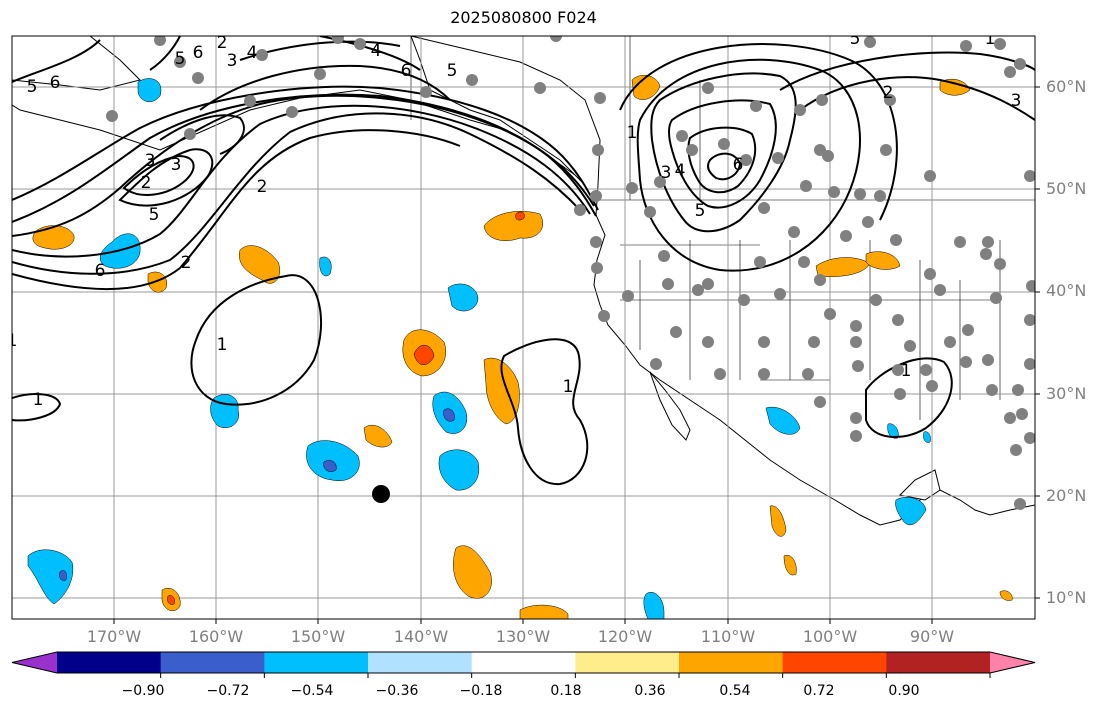 The height and width of the screenshot is (712, 1105). Describe the element at coordinates (34, 662) in the screenshot. I see `colorbar-extend-min` at that location.